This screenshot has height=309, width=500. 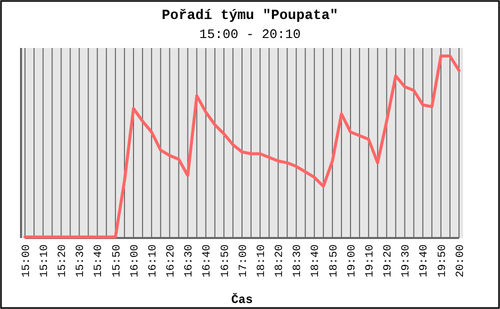 I want to click on x-tick-label: 18:30, so click(x=298, y=261).